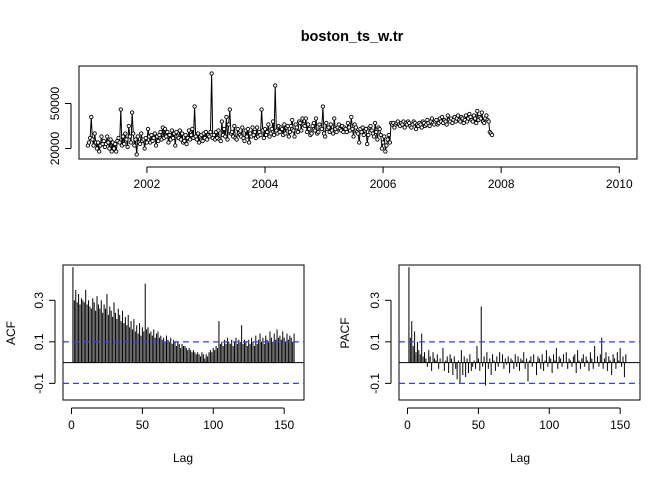  What do you see at coordinates (39, 300) in the screenshot?
I see `acf-y-tick-label: 0.3` at bounding box center [39, 300].